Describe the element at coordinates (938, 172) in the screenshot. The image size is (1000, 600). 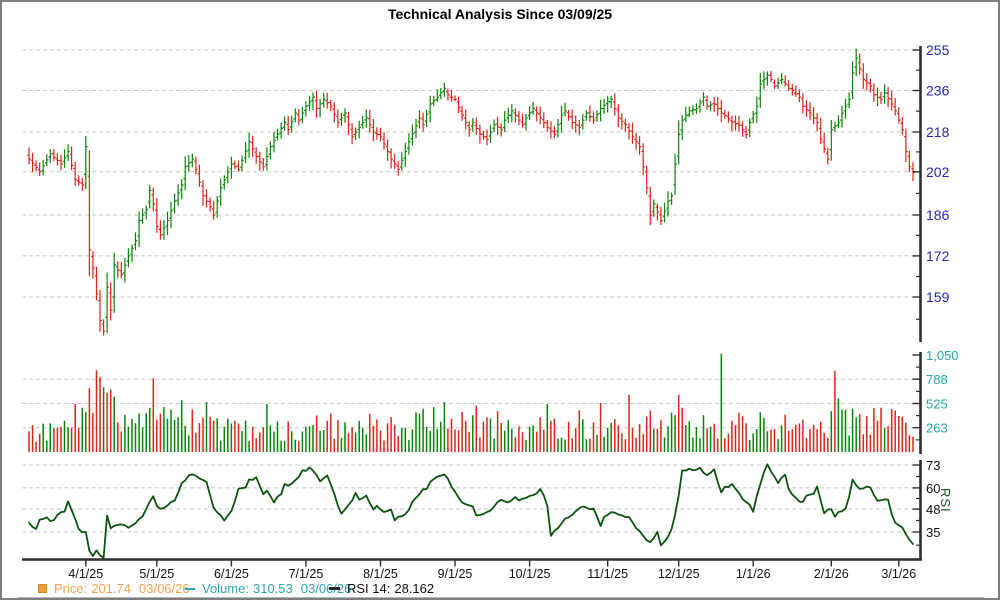
I see `price-axis-label: 202` at that location.